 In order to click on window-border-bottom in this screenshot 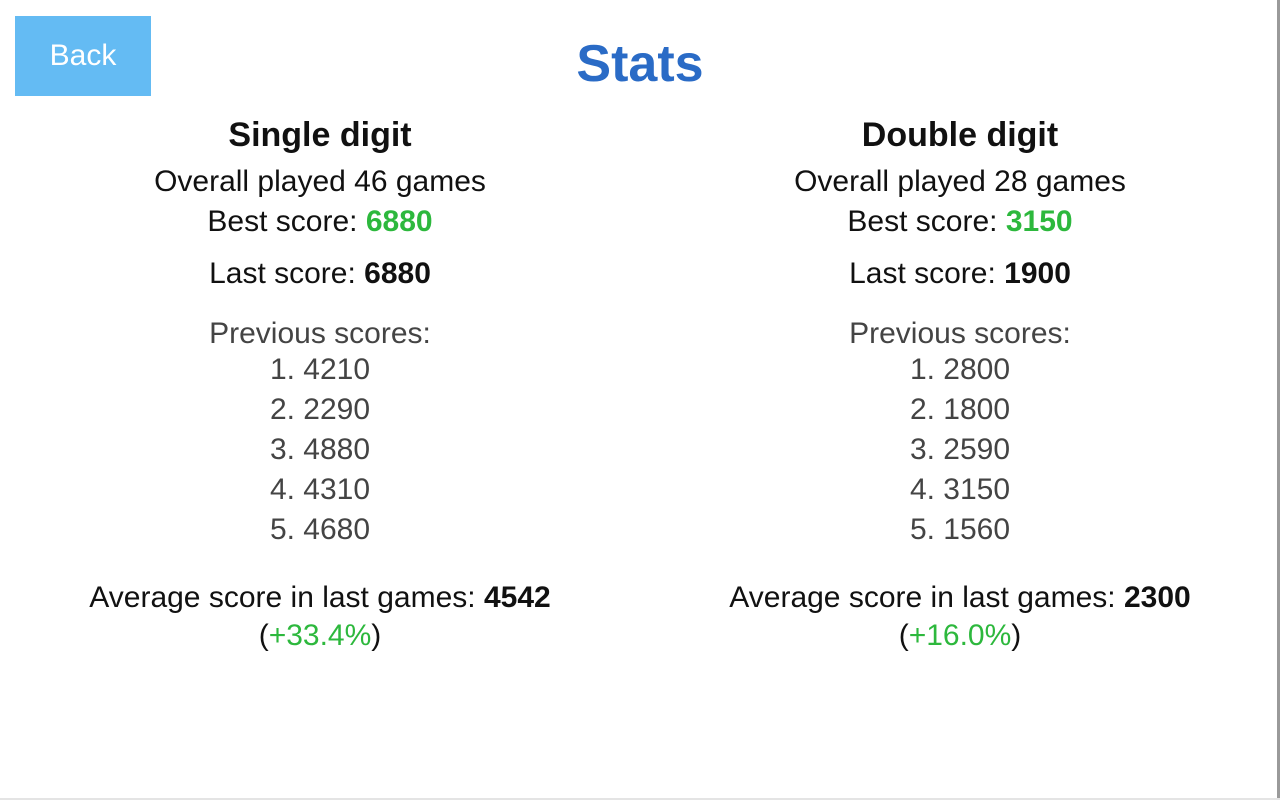, I will do `click(640, 799)`.